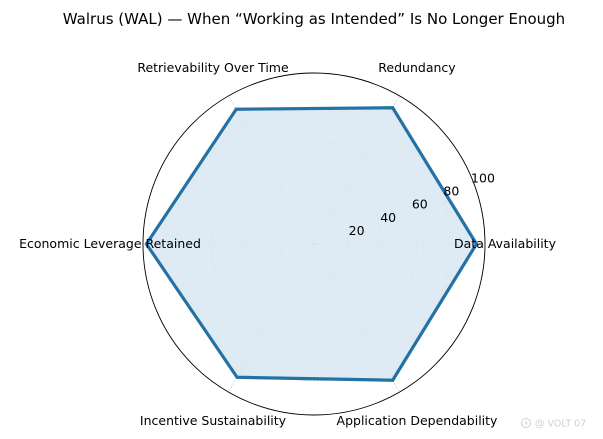  I want to click on tick-label-20: 20, so click(357, 230).